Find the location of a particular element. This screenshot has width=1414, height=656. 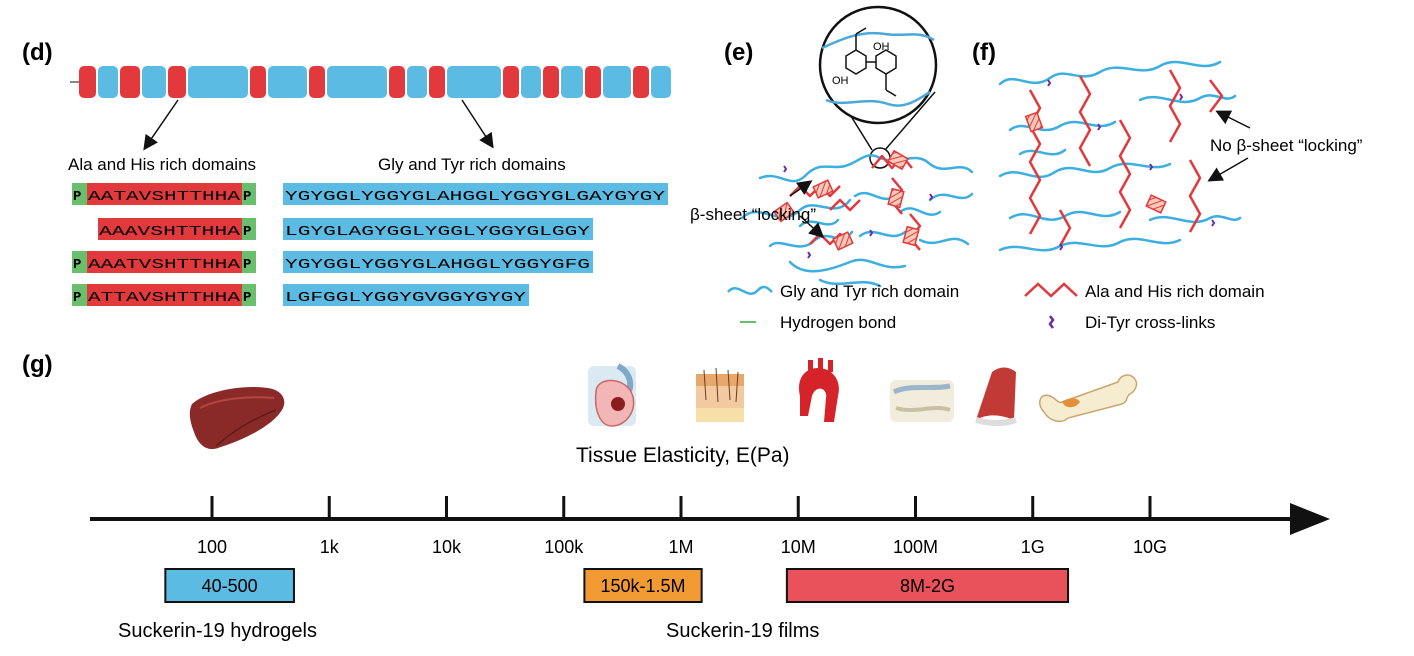

no-beta-sheet-locking-label: No β-sheet “locking” is located at coordinates (1286, 145).